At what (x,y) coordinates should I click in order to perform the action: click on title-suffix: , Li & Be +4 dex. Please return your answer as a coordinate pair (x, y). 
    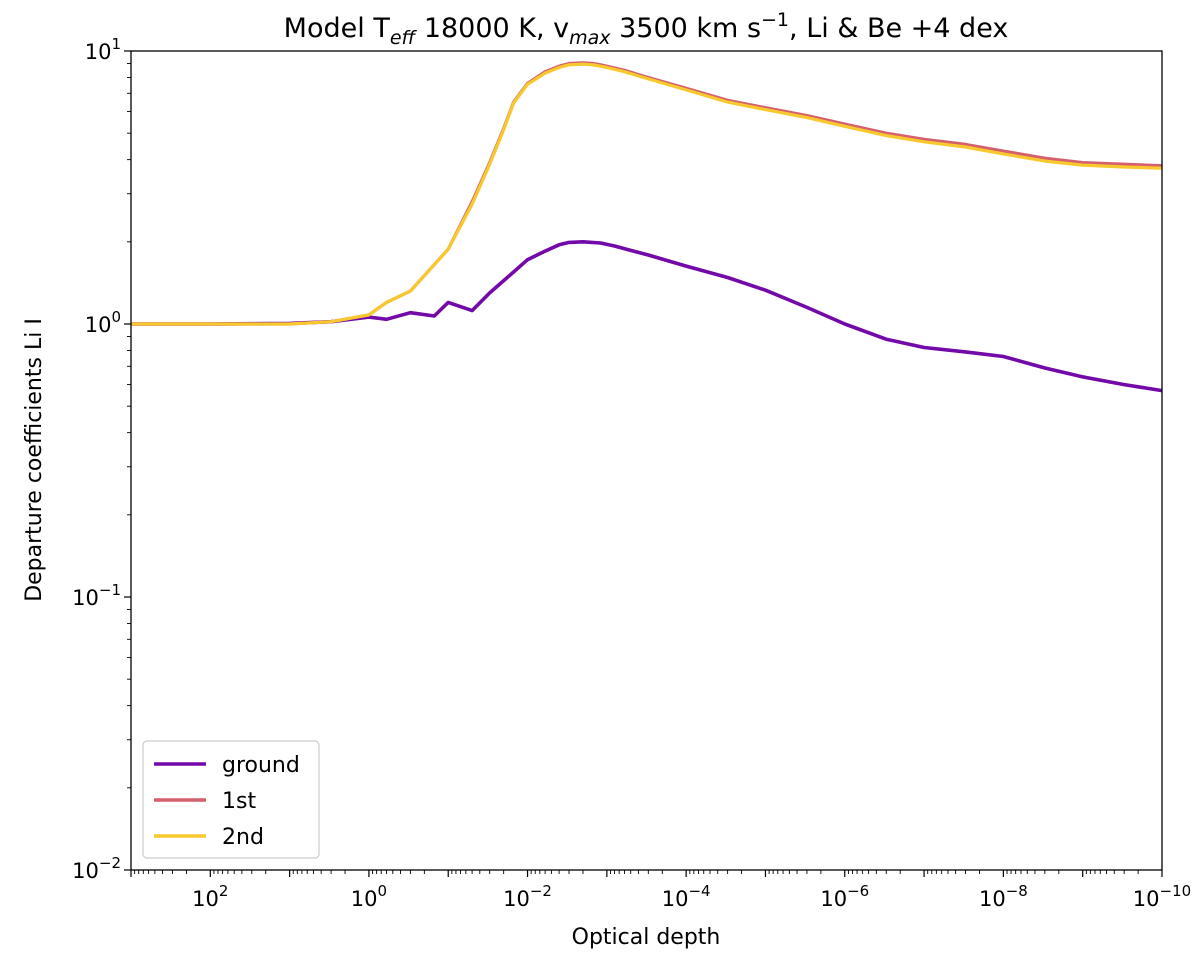
    Looking at the image, I should click on (898, 28).